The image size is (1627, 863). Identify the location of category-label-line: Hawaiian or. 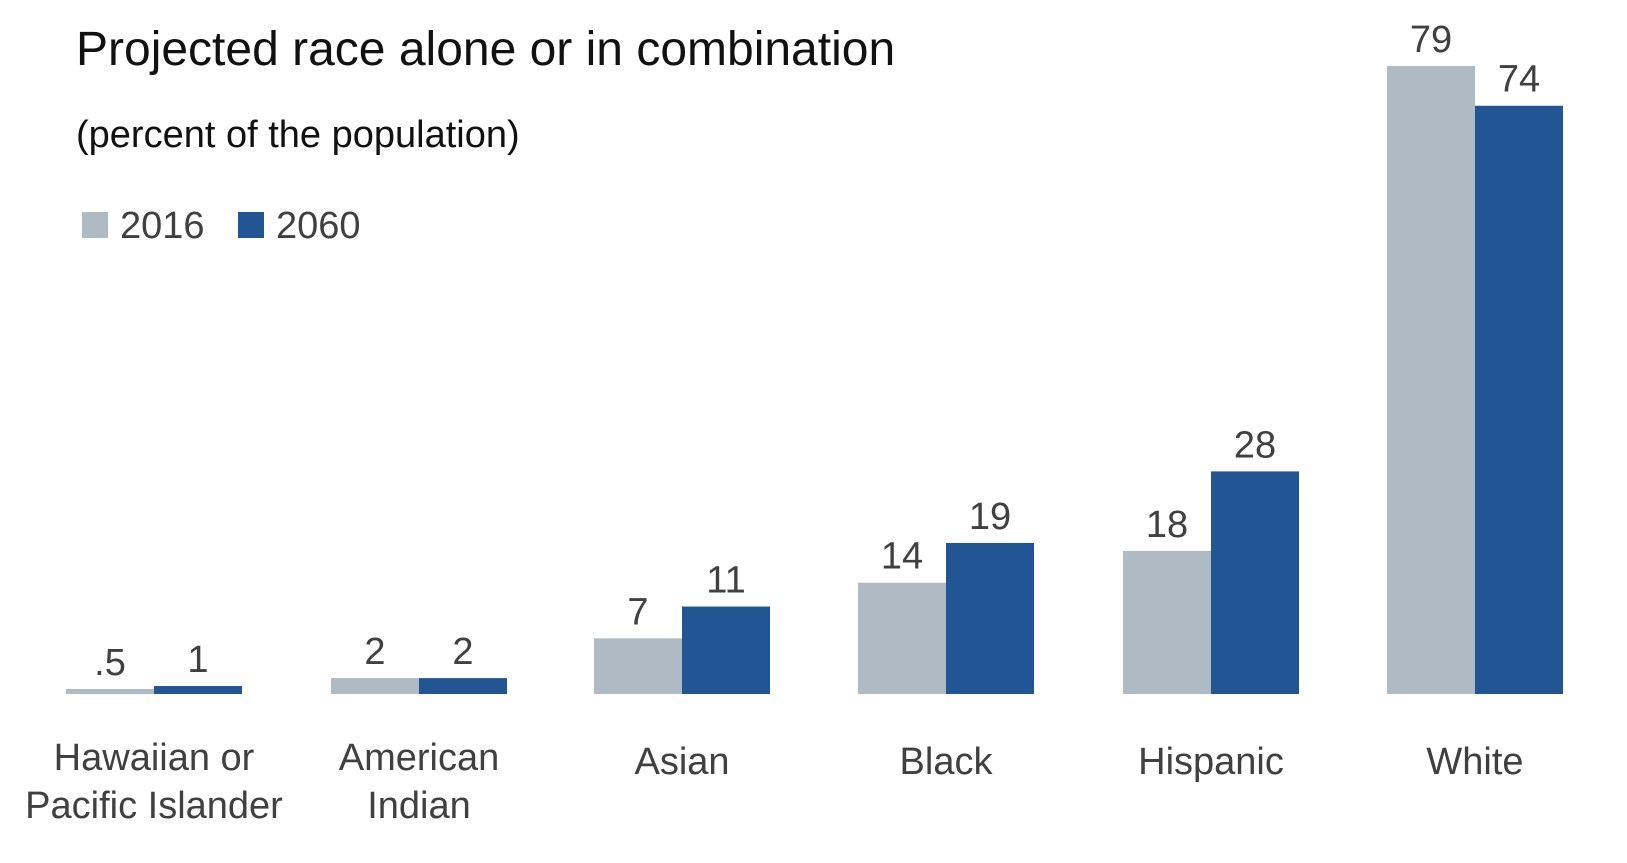
(154, 758).